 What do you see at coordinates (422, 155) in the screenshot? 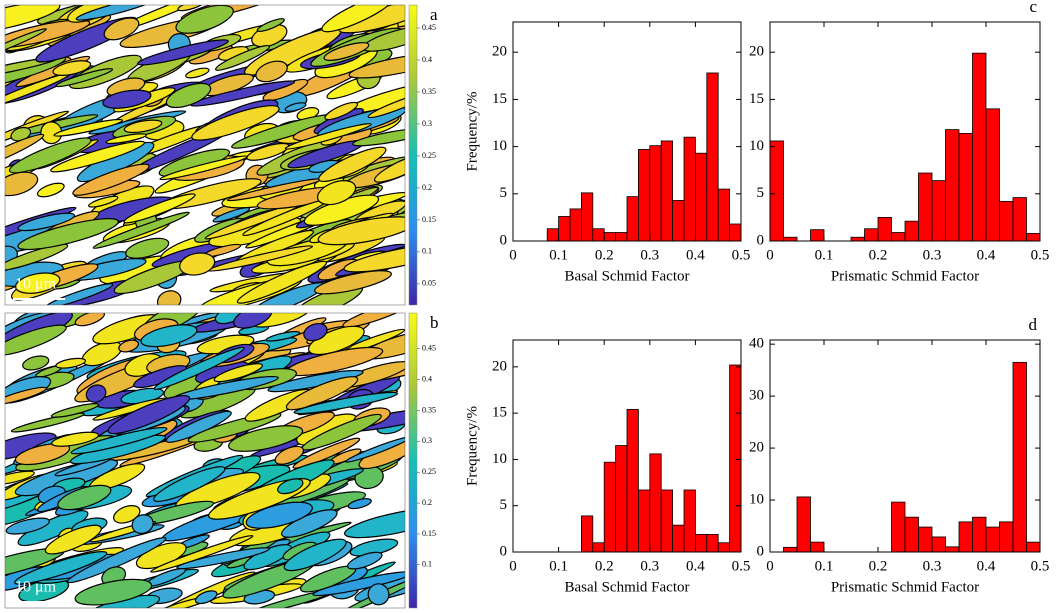
I see `colorbar: 0.05 0.1 0.15 0.2 0.25 0.3 0.35 0.4 0.45` at bounding box center [422, 155].